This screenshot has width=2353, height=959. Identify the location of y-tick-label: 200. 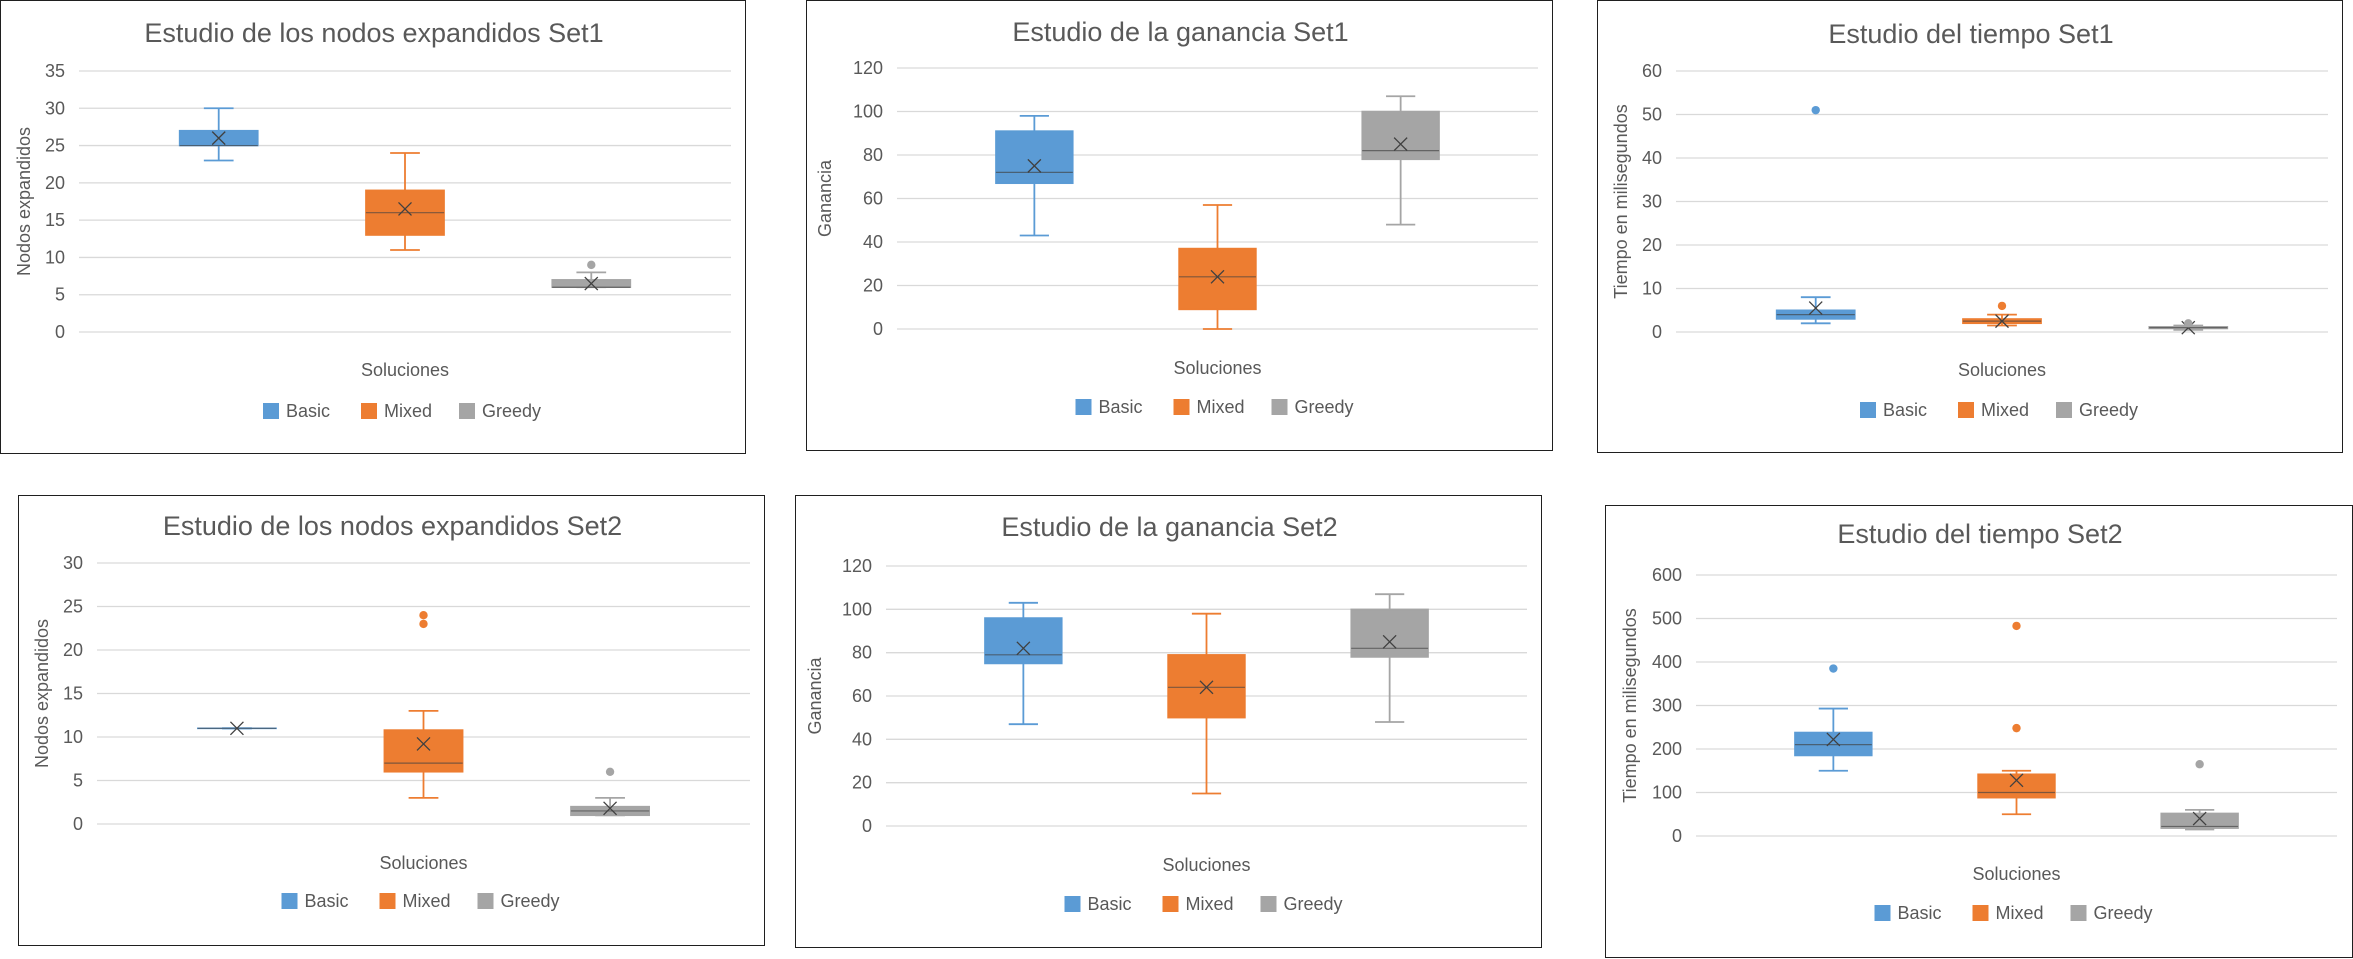
(1667, 749).